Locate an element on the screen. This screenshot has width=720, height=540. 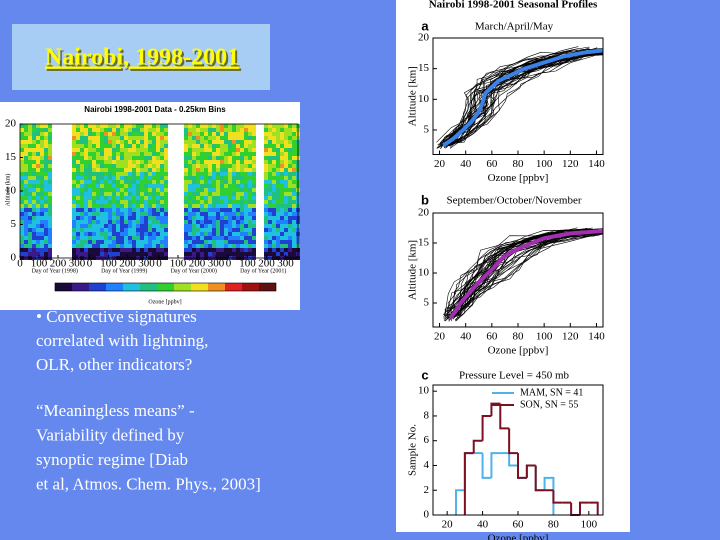
x-tick-label: 20 is located at coordinates (440, 164).